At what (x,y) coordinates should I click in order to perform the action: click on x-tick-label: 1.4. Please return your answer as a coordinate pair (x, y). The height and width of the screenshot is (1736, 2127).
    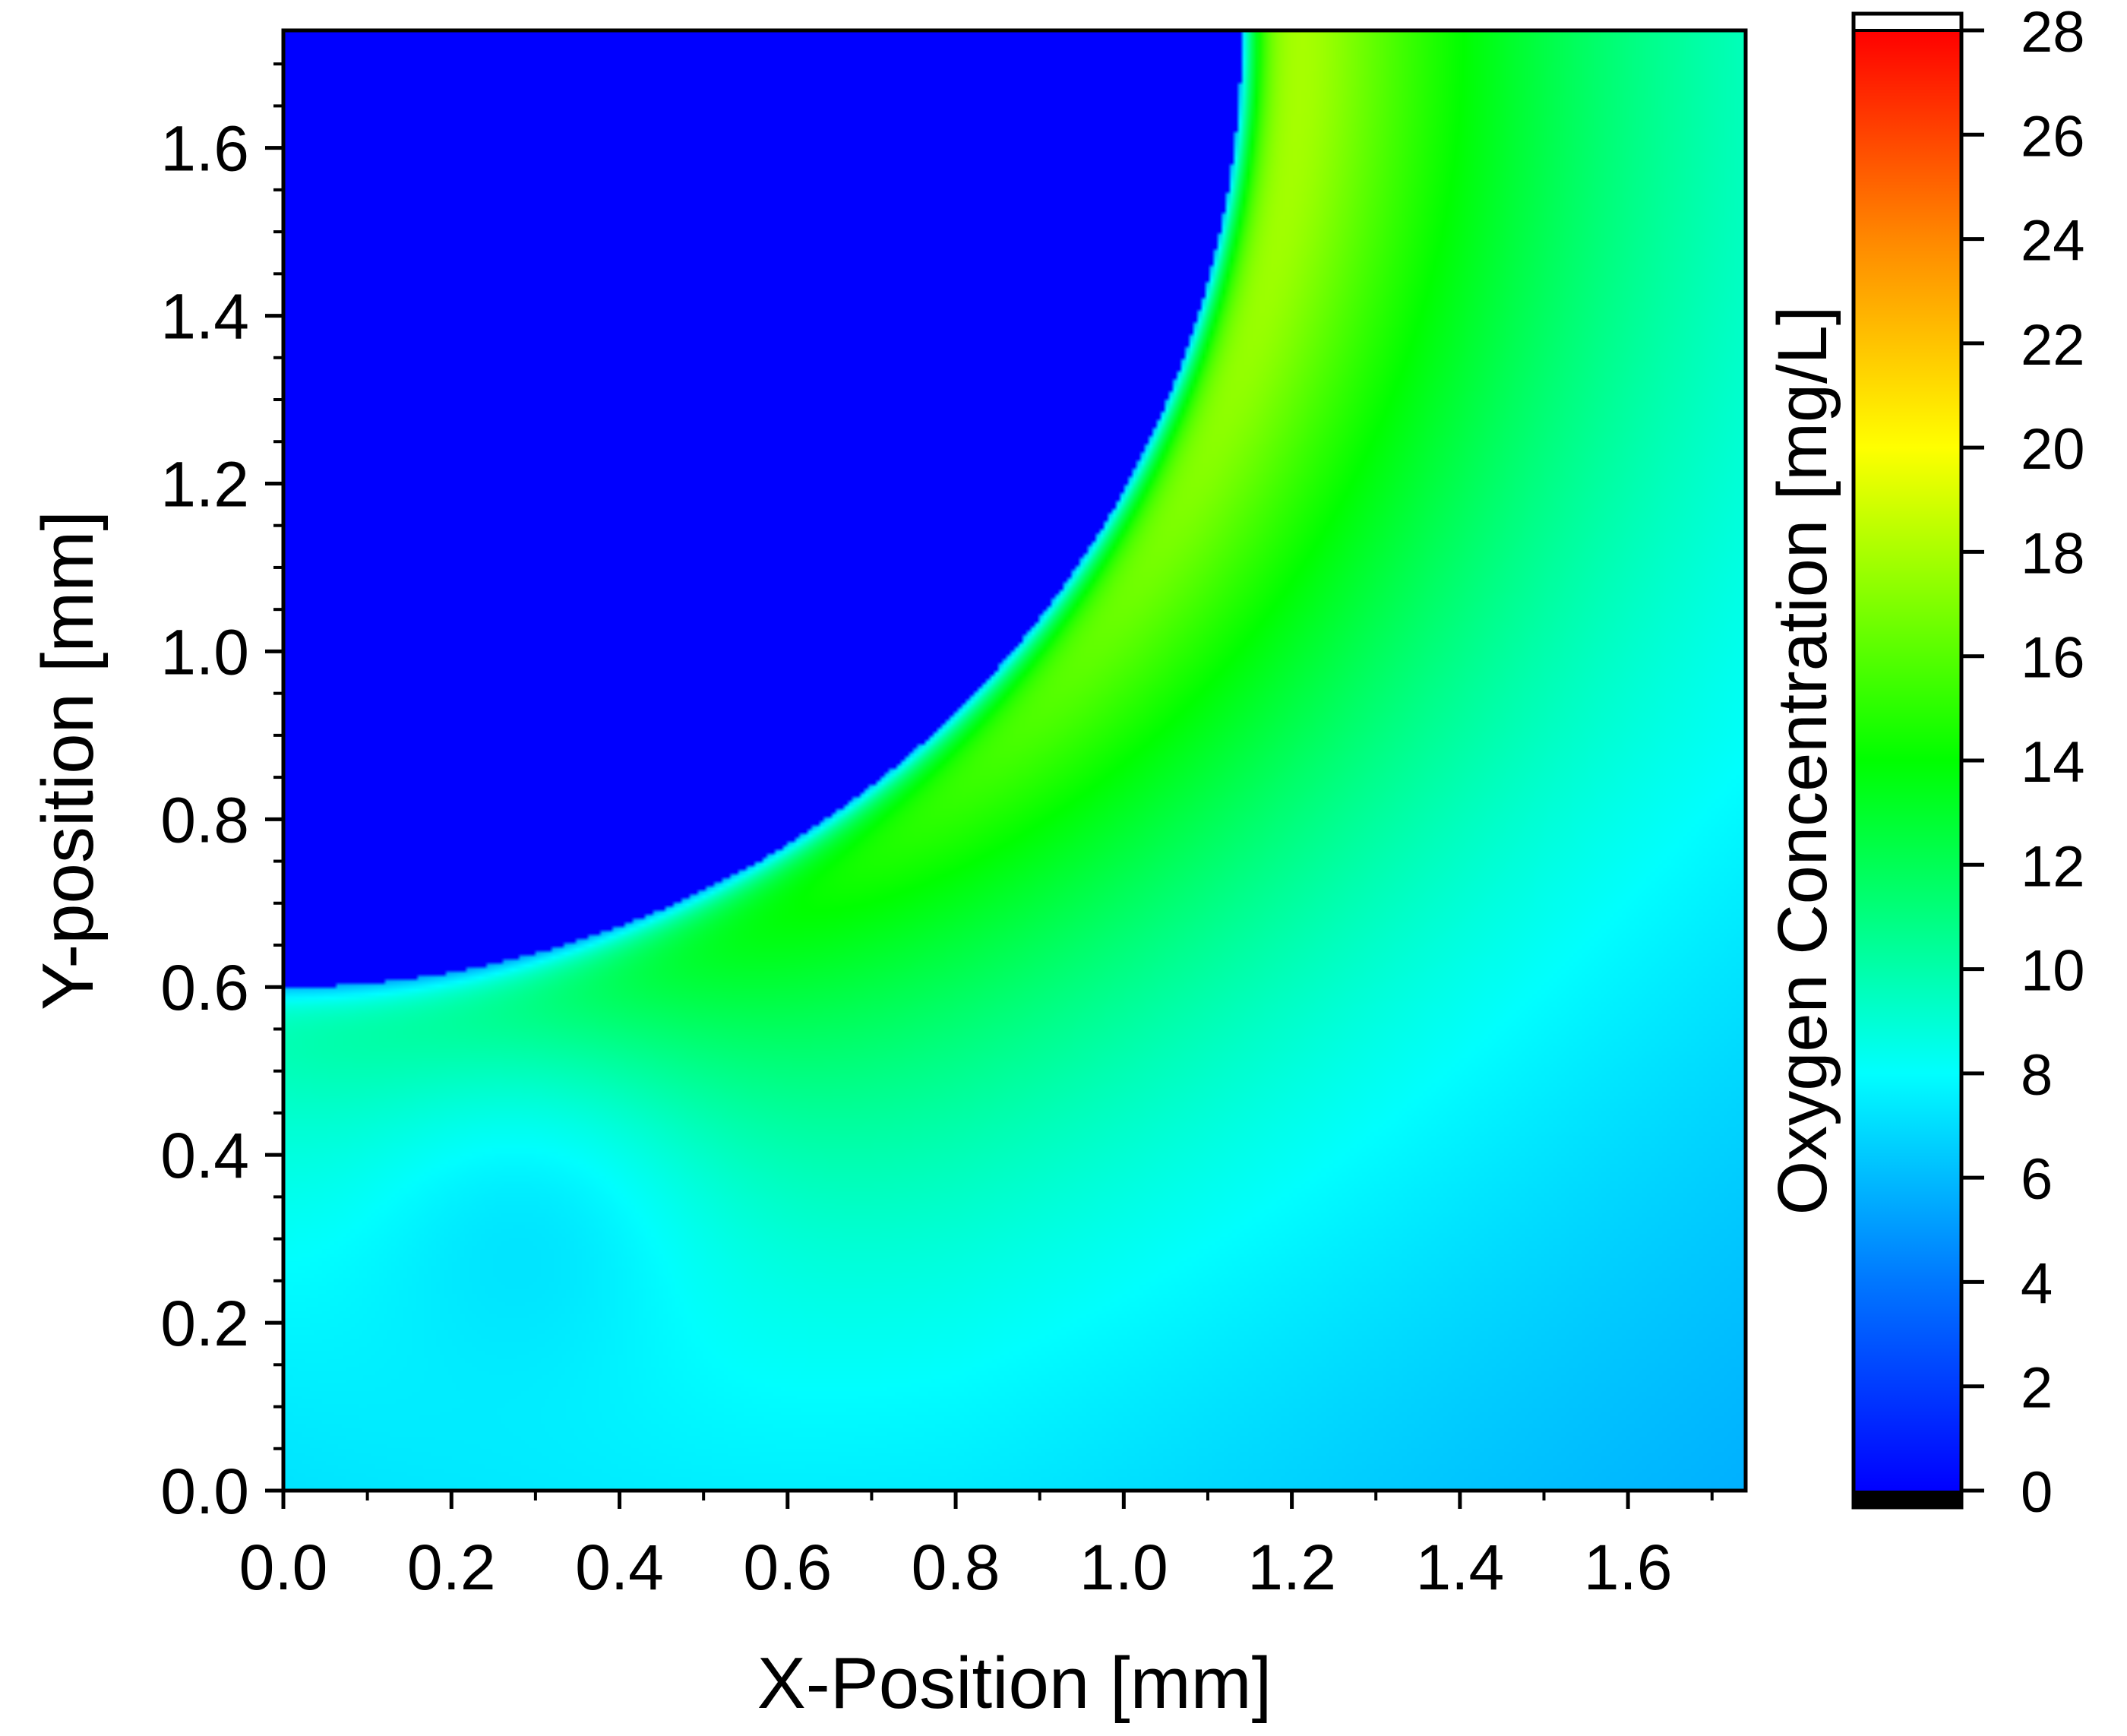
    Looking at the image, I should click on (1459, 1567).